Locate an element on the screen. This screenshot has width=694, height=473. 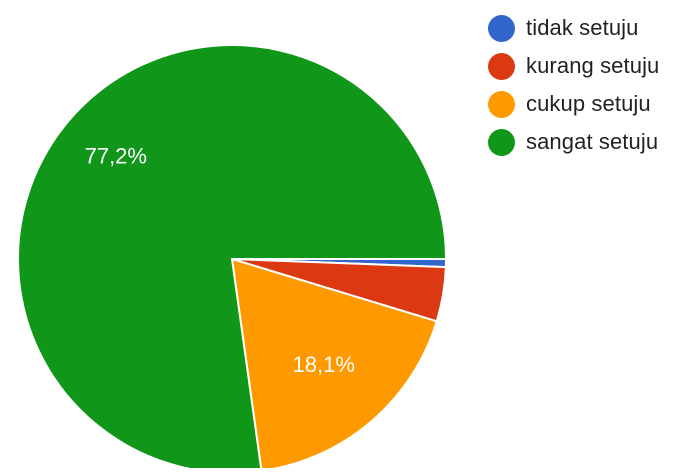
data-label-sangat-setuju: 77,2% is located at coordinates (116, 156).